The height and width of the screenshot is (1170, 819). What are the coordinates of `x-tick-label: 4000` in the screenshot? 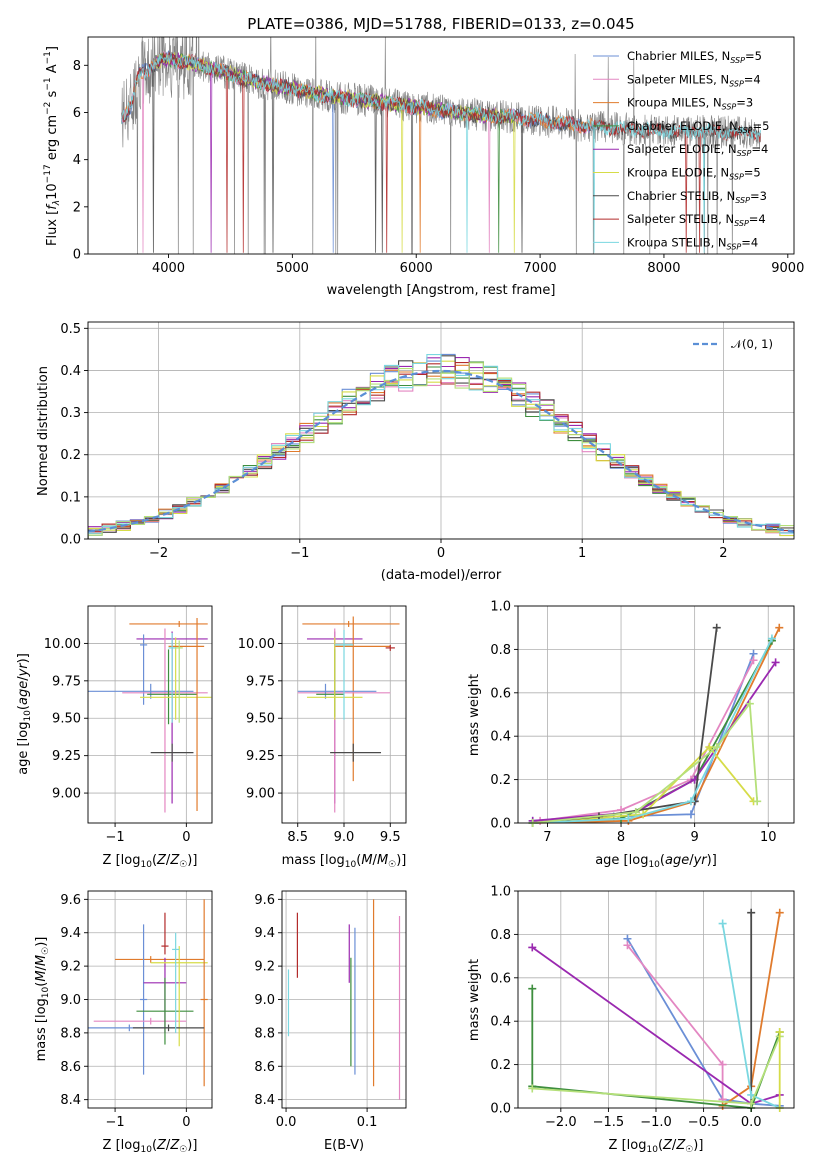 It's located at (168, 268).